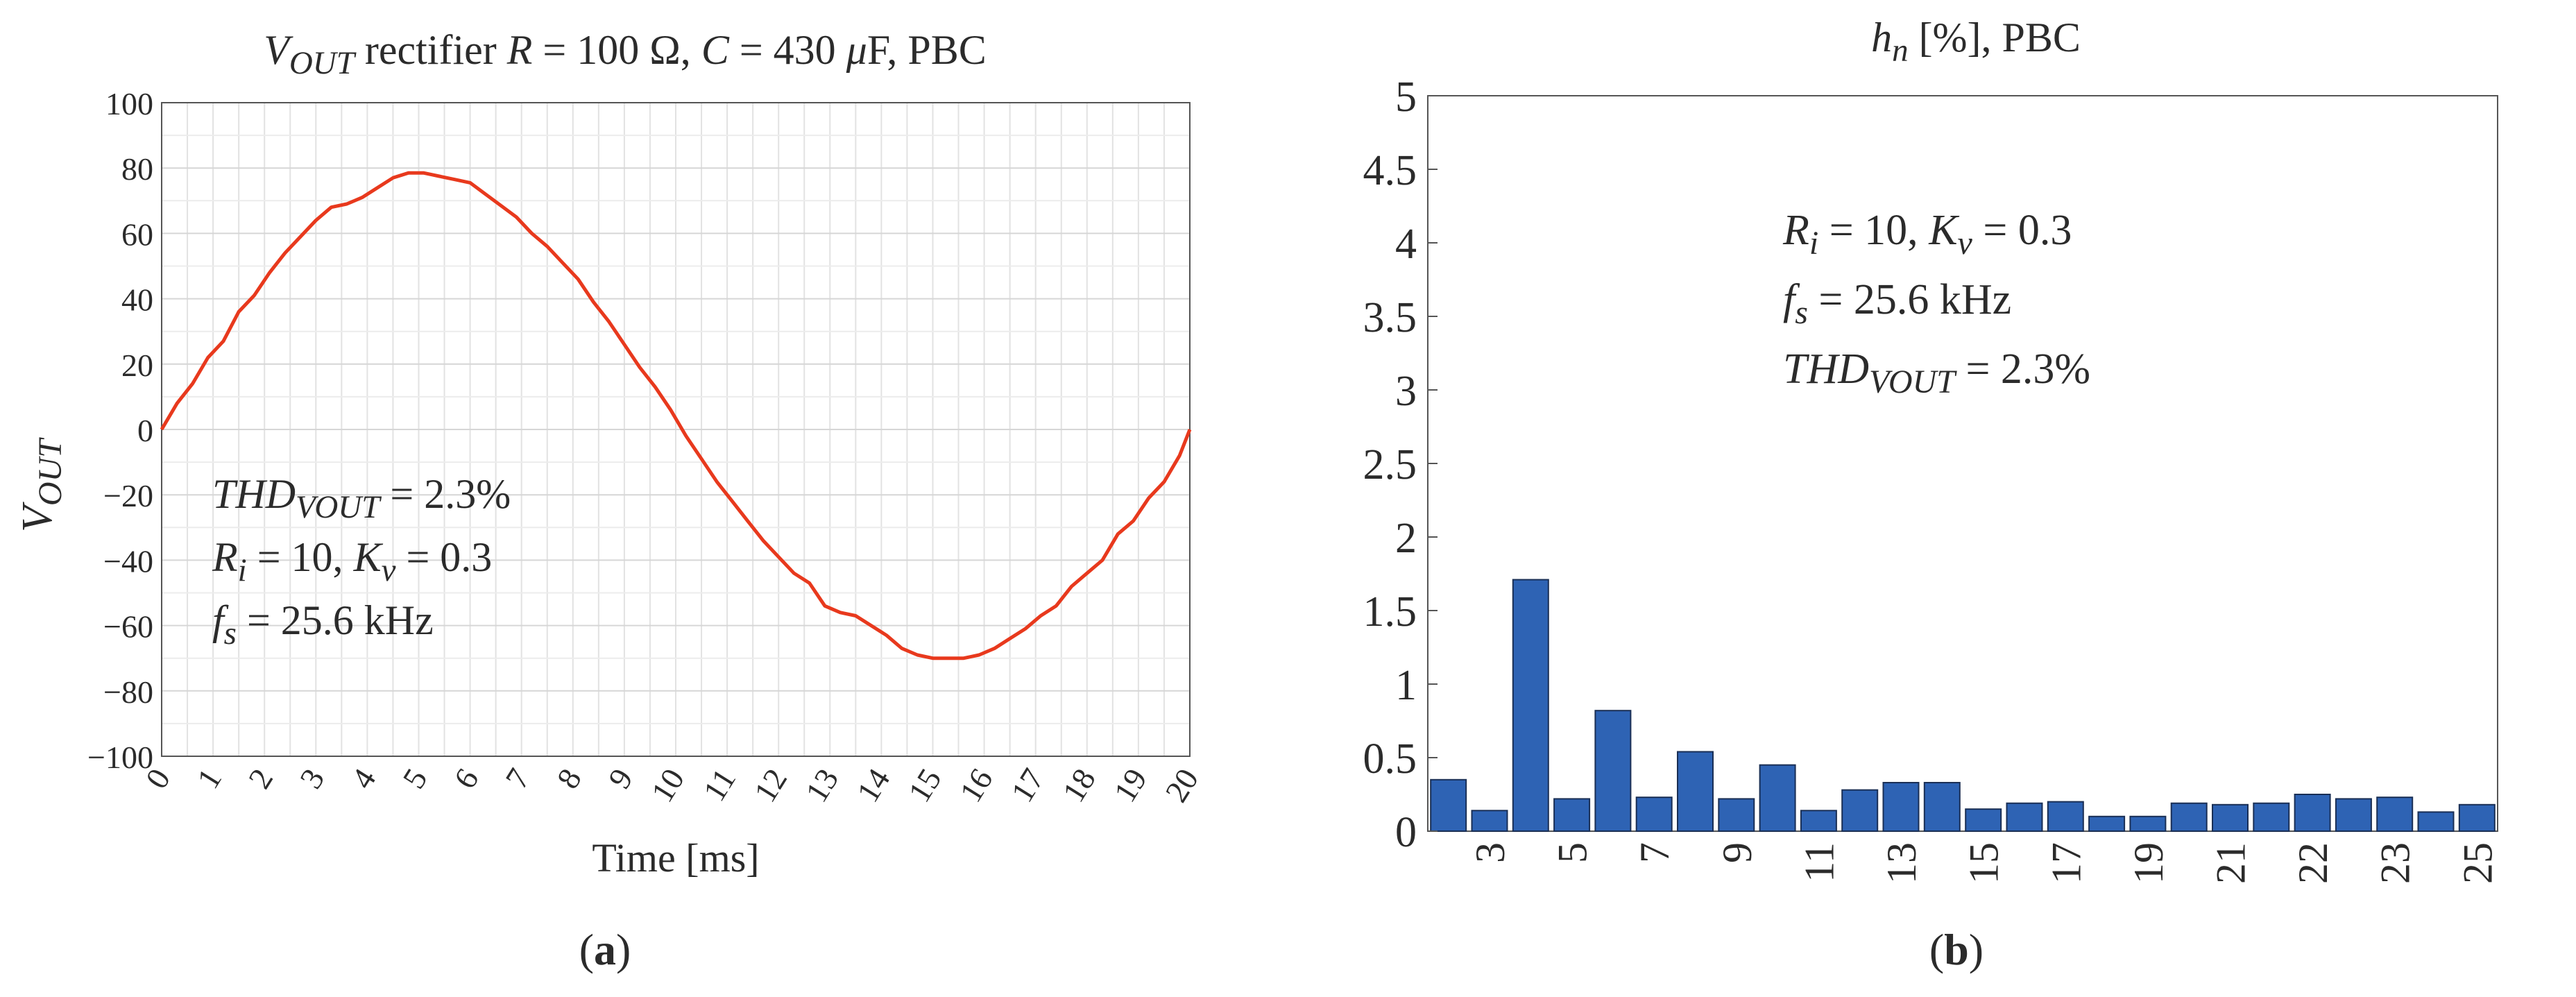 The width and height of the screenshot is (2576, 997). What do you see at coordinates (1390, 464) in the screenshot?
I see `y-tick-label: 2.5` at bounding box center [1390, 464].